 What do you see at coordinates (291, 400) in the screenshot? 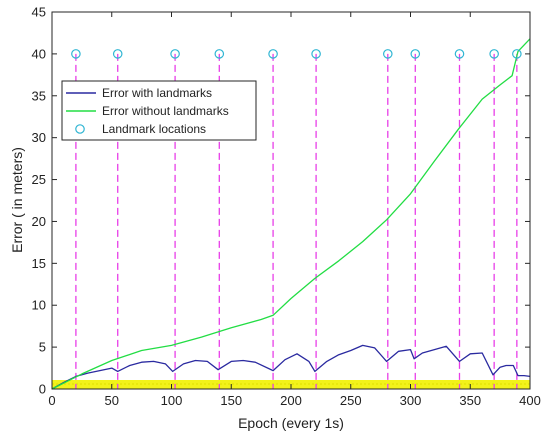
I see `x-tick-label-4: 200` at bounding box center [291, 400].